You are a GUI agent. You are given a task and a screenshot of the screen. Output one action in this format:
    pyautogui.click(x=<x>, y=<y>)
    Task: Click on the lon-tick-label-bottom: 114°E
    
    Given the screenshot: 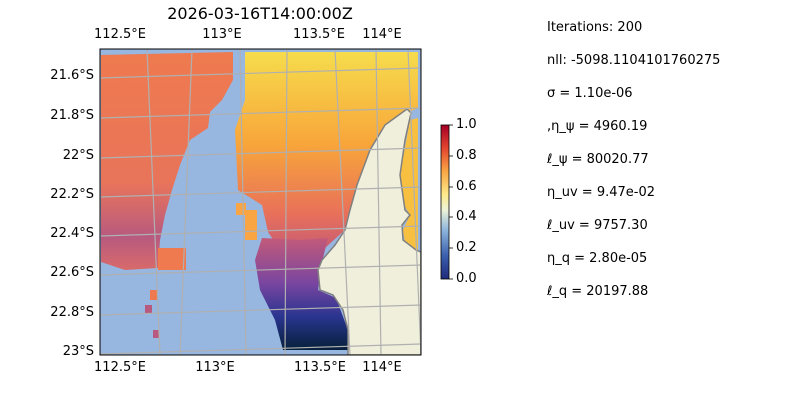 What is the action you would take?
    pyautogui.click(x=382, y=367)
    